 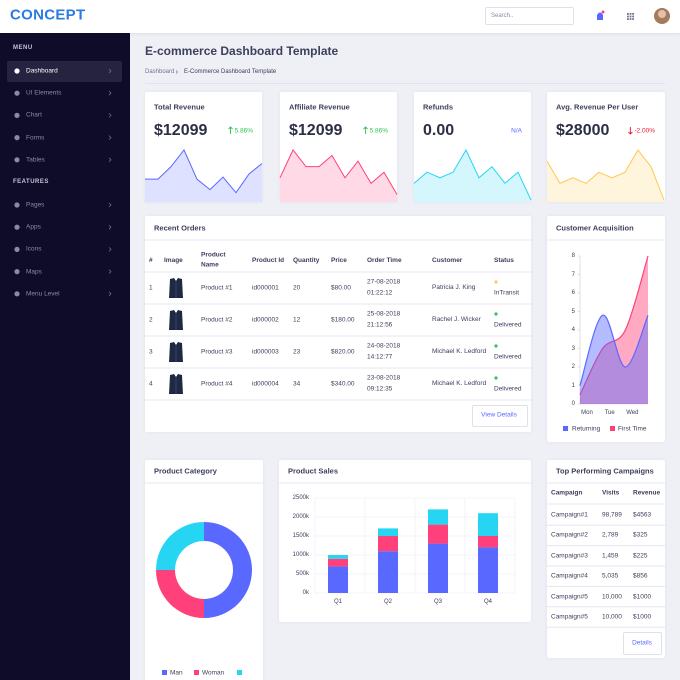 I want to click on table-cell: Campaign#2, so click(x=569, y=535).